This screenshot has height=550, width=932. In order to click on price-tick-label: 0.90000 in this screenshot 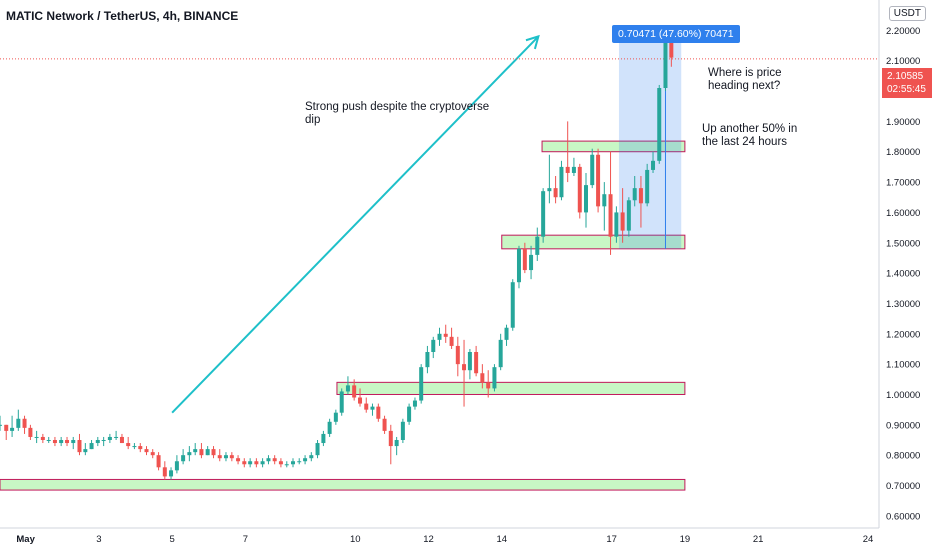, I will do `click(903, 425)`.